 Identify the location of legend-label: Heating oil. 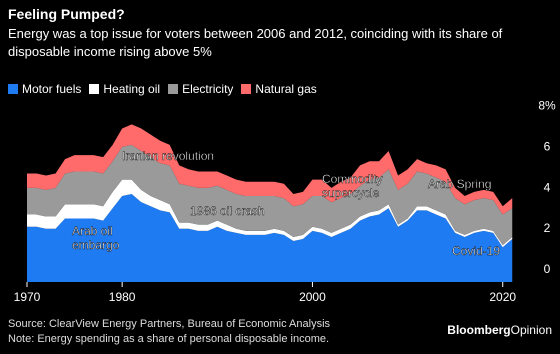
(132, 89).